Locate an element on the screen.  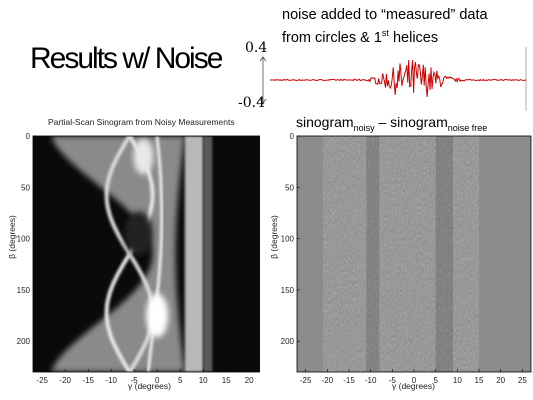
left-xtick-label: -20 is located at coordinates (65, 380).